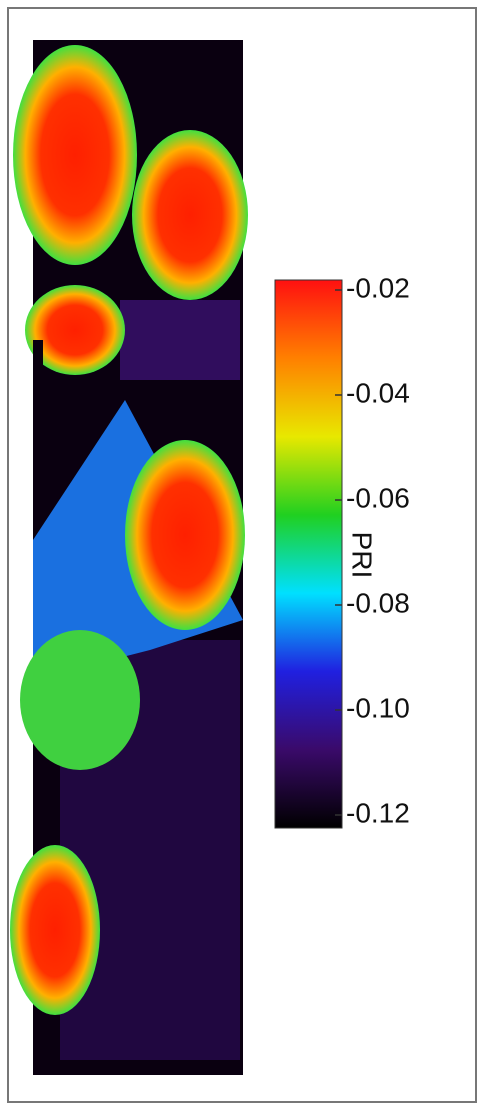 The image size is (484, 1110). I want to click on tick-label: -0.04, so click(378, 392).